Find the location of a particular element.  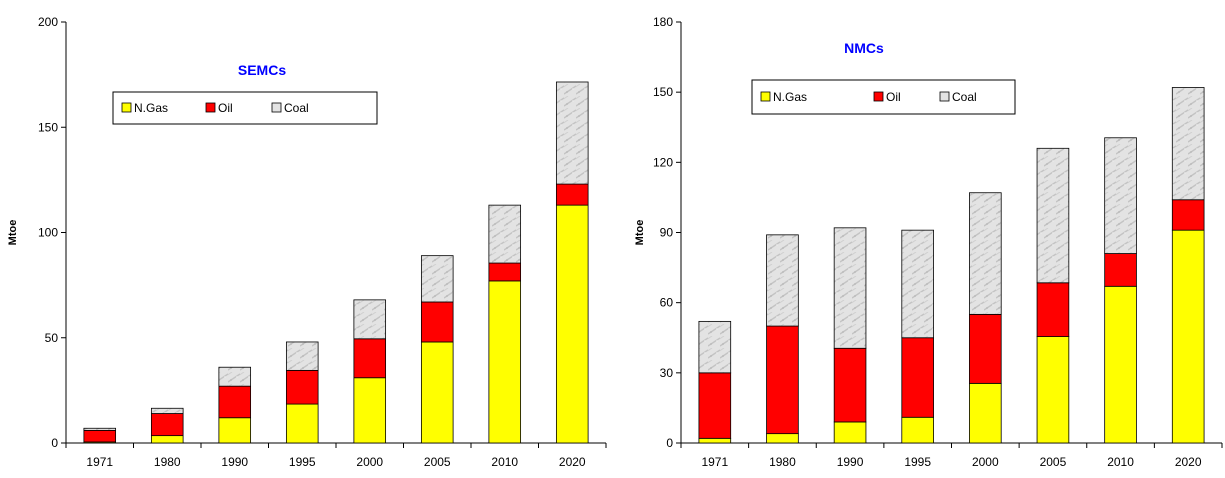

y-tick-label: 50 is located at coordinates (52, 338).